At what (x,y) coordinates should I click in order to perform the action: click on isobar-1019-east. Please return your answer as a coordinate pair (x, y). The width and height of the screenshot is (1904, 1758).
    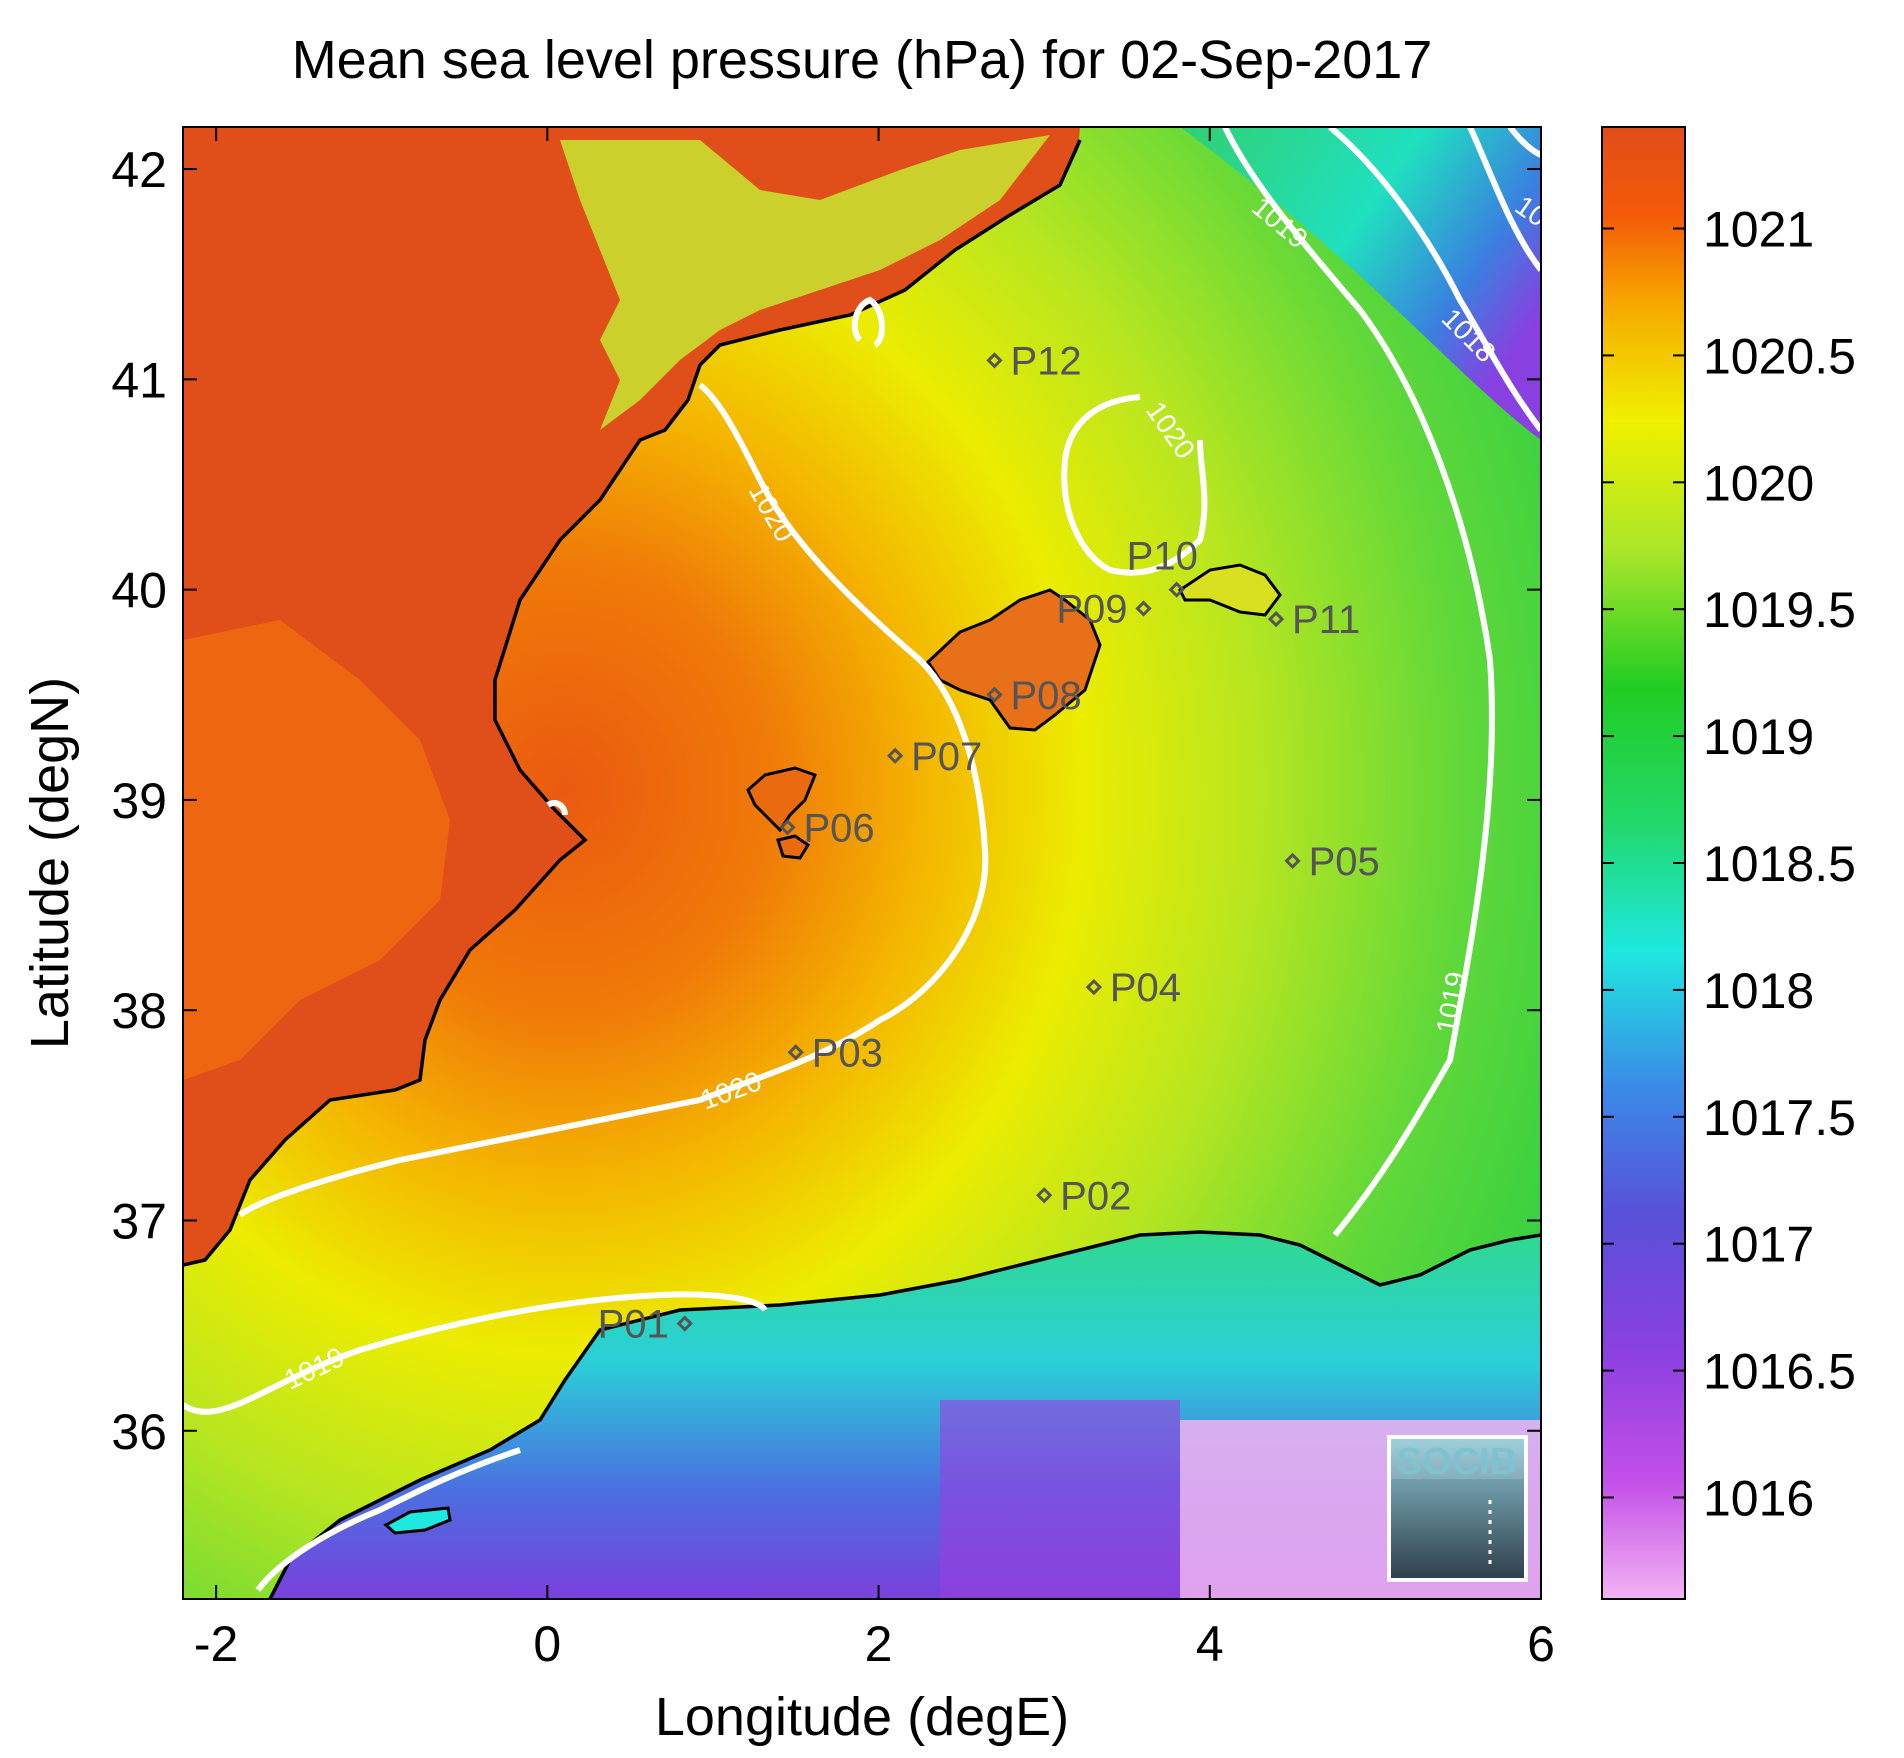
    Looking at the image, I should click on (1358, 682).